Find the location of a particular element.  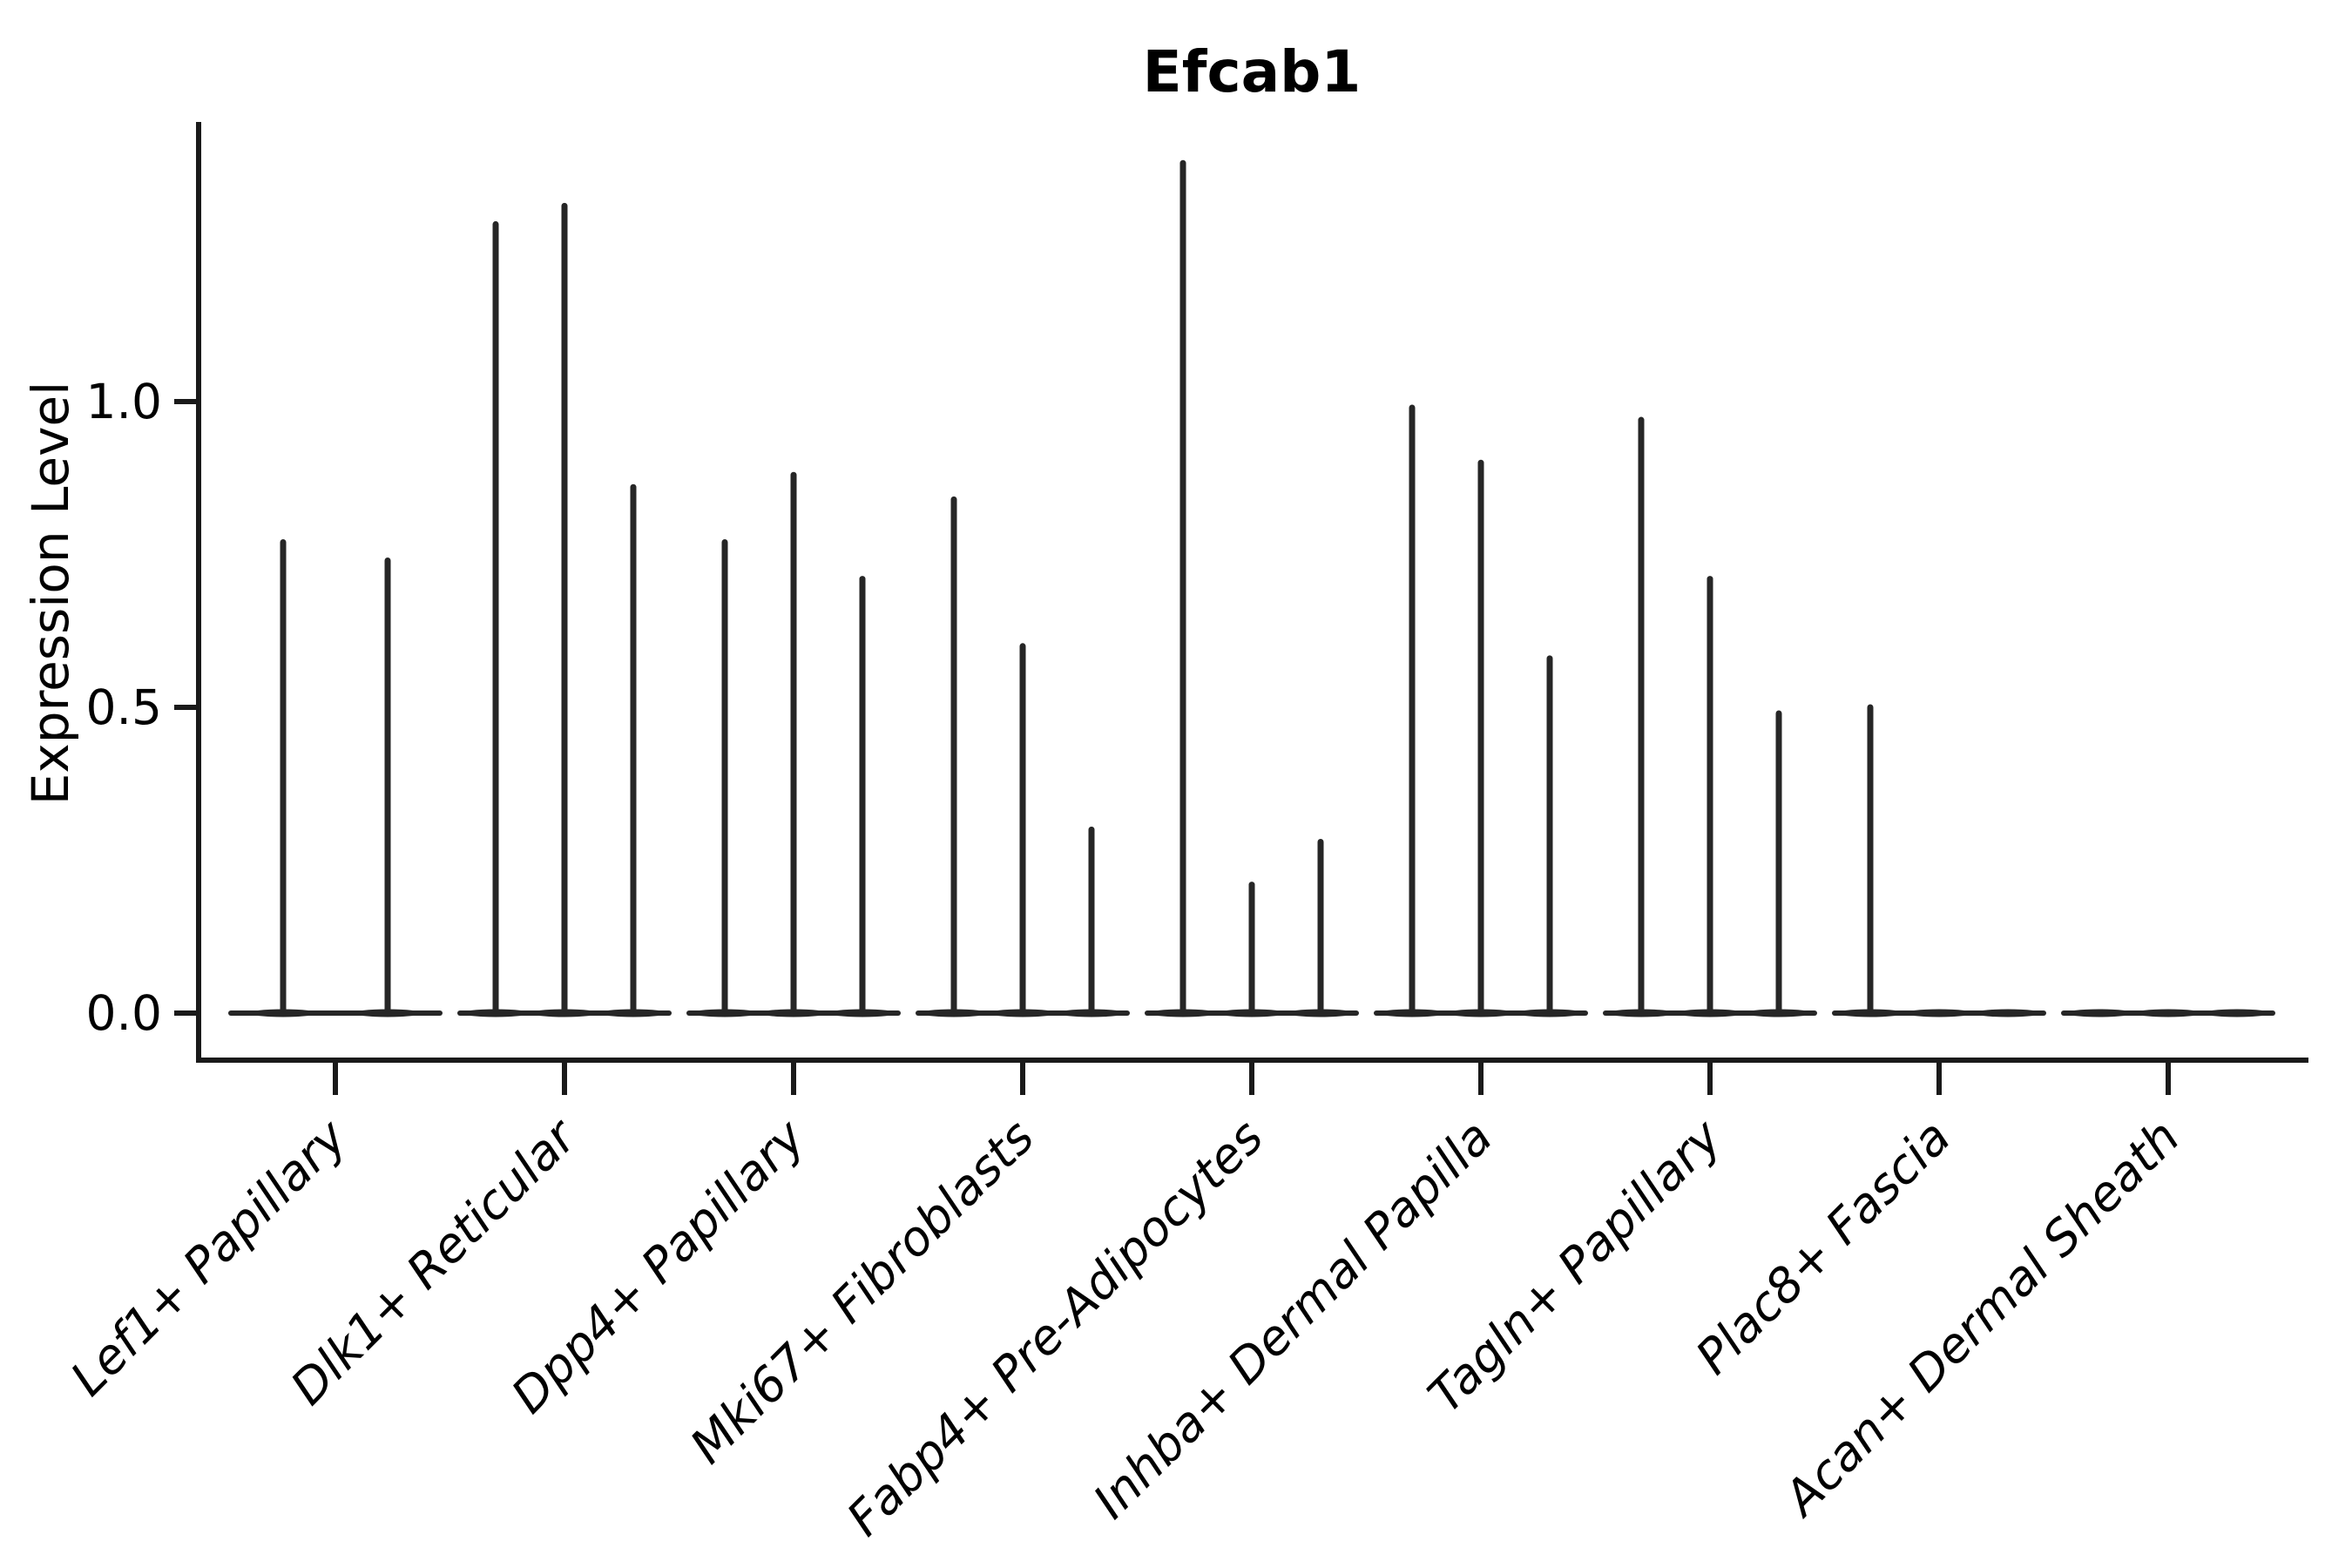

y-tick-label: 0.5 is located at coordinates (124, 707).